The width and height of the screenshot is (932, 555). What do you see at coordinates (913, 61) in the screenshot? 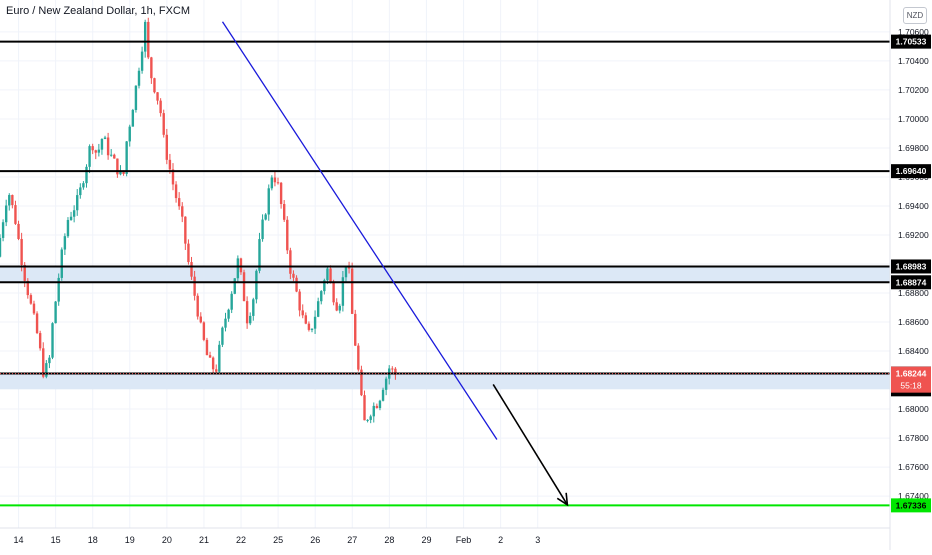
I see `y-tick-label: 1.70400` at bounding box center [913, 61].